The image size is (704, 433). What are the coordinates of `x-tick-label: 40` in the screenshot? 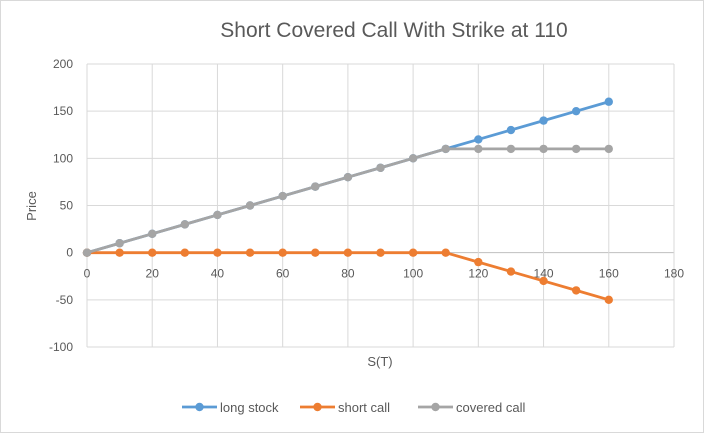 It's located at (218, 274).